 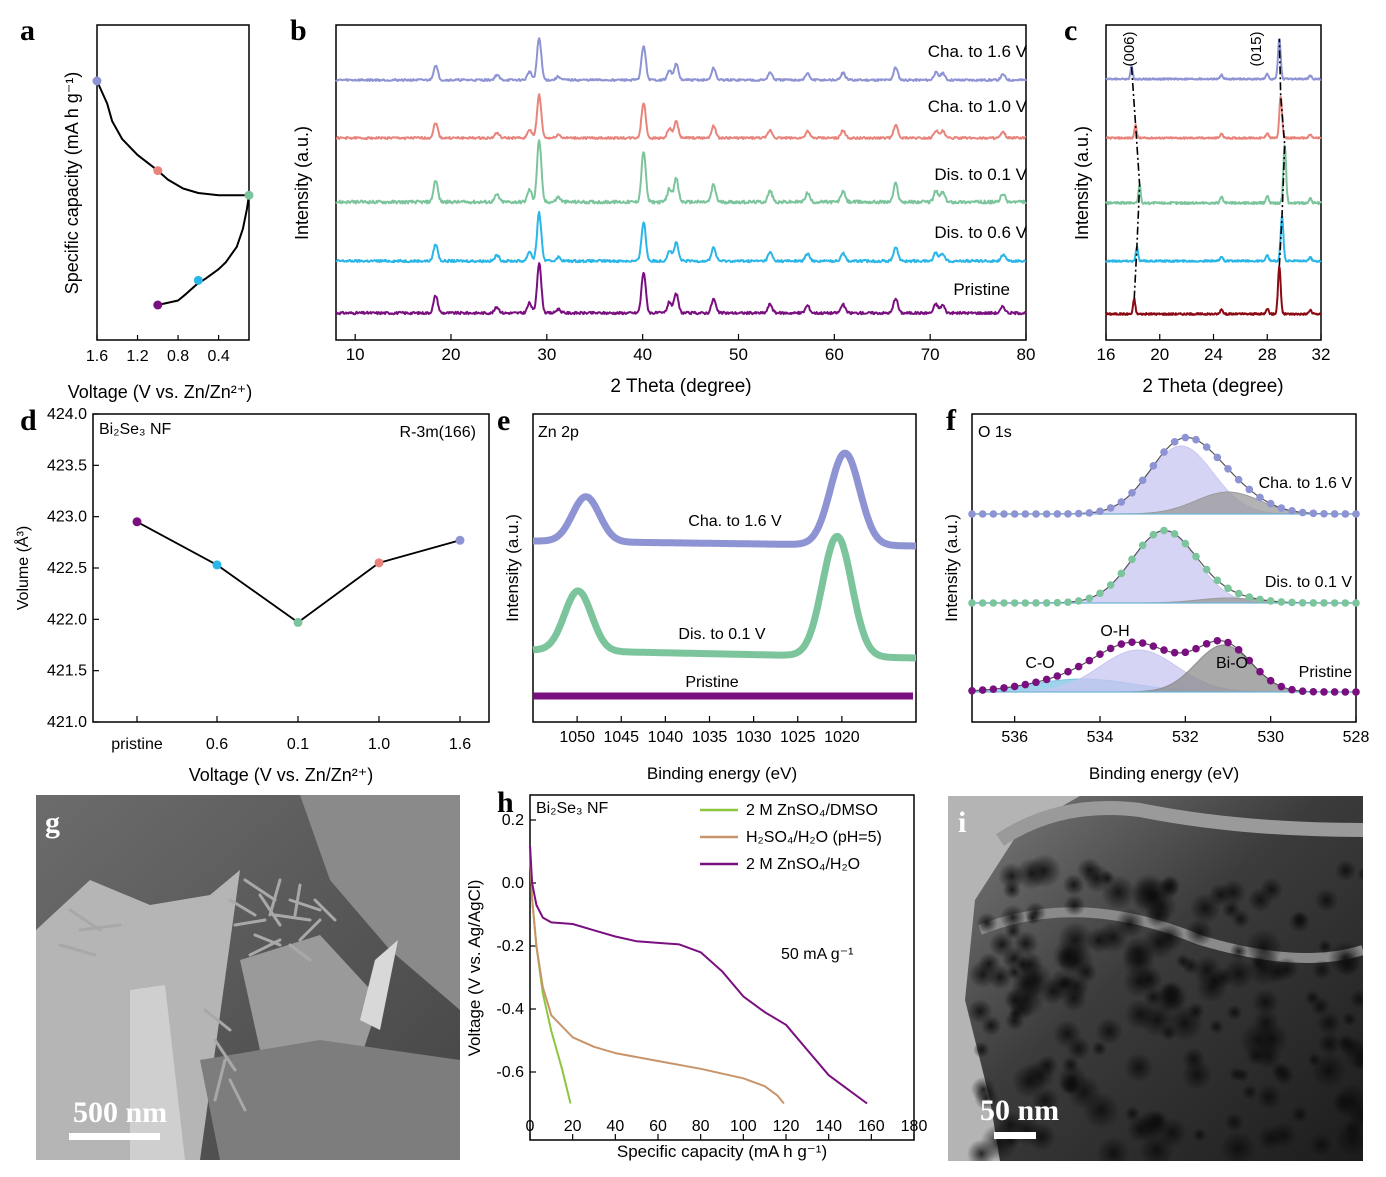 I want to click on panel-f-title: O 1s, so click(x=995, y=432).